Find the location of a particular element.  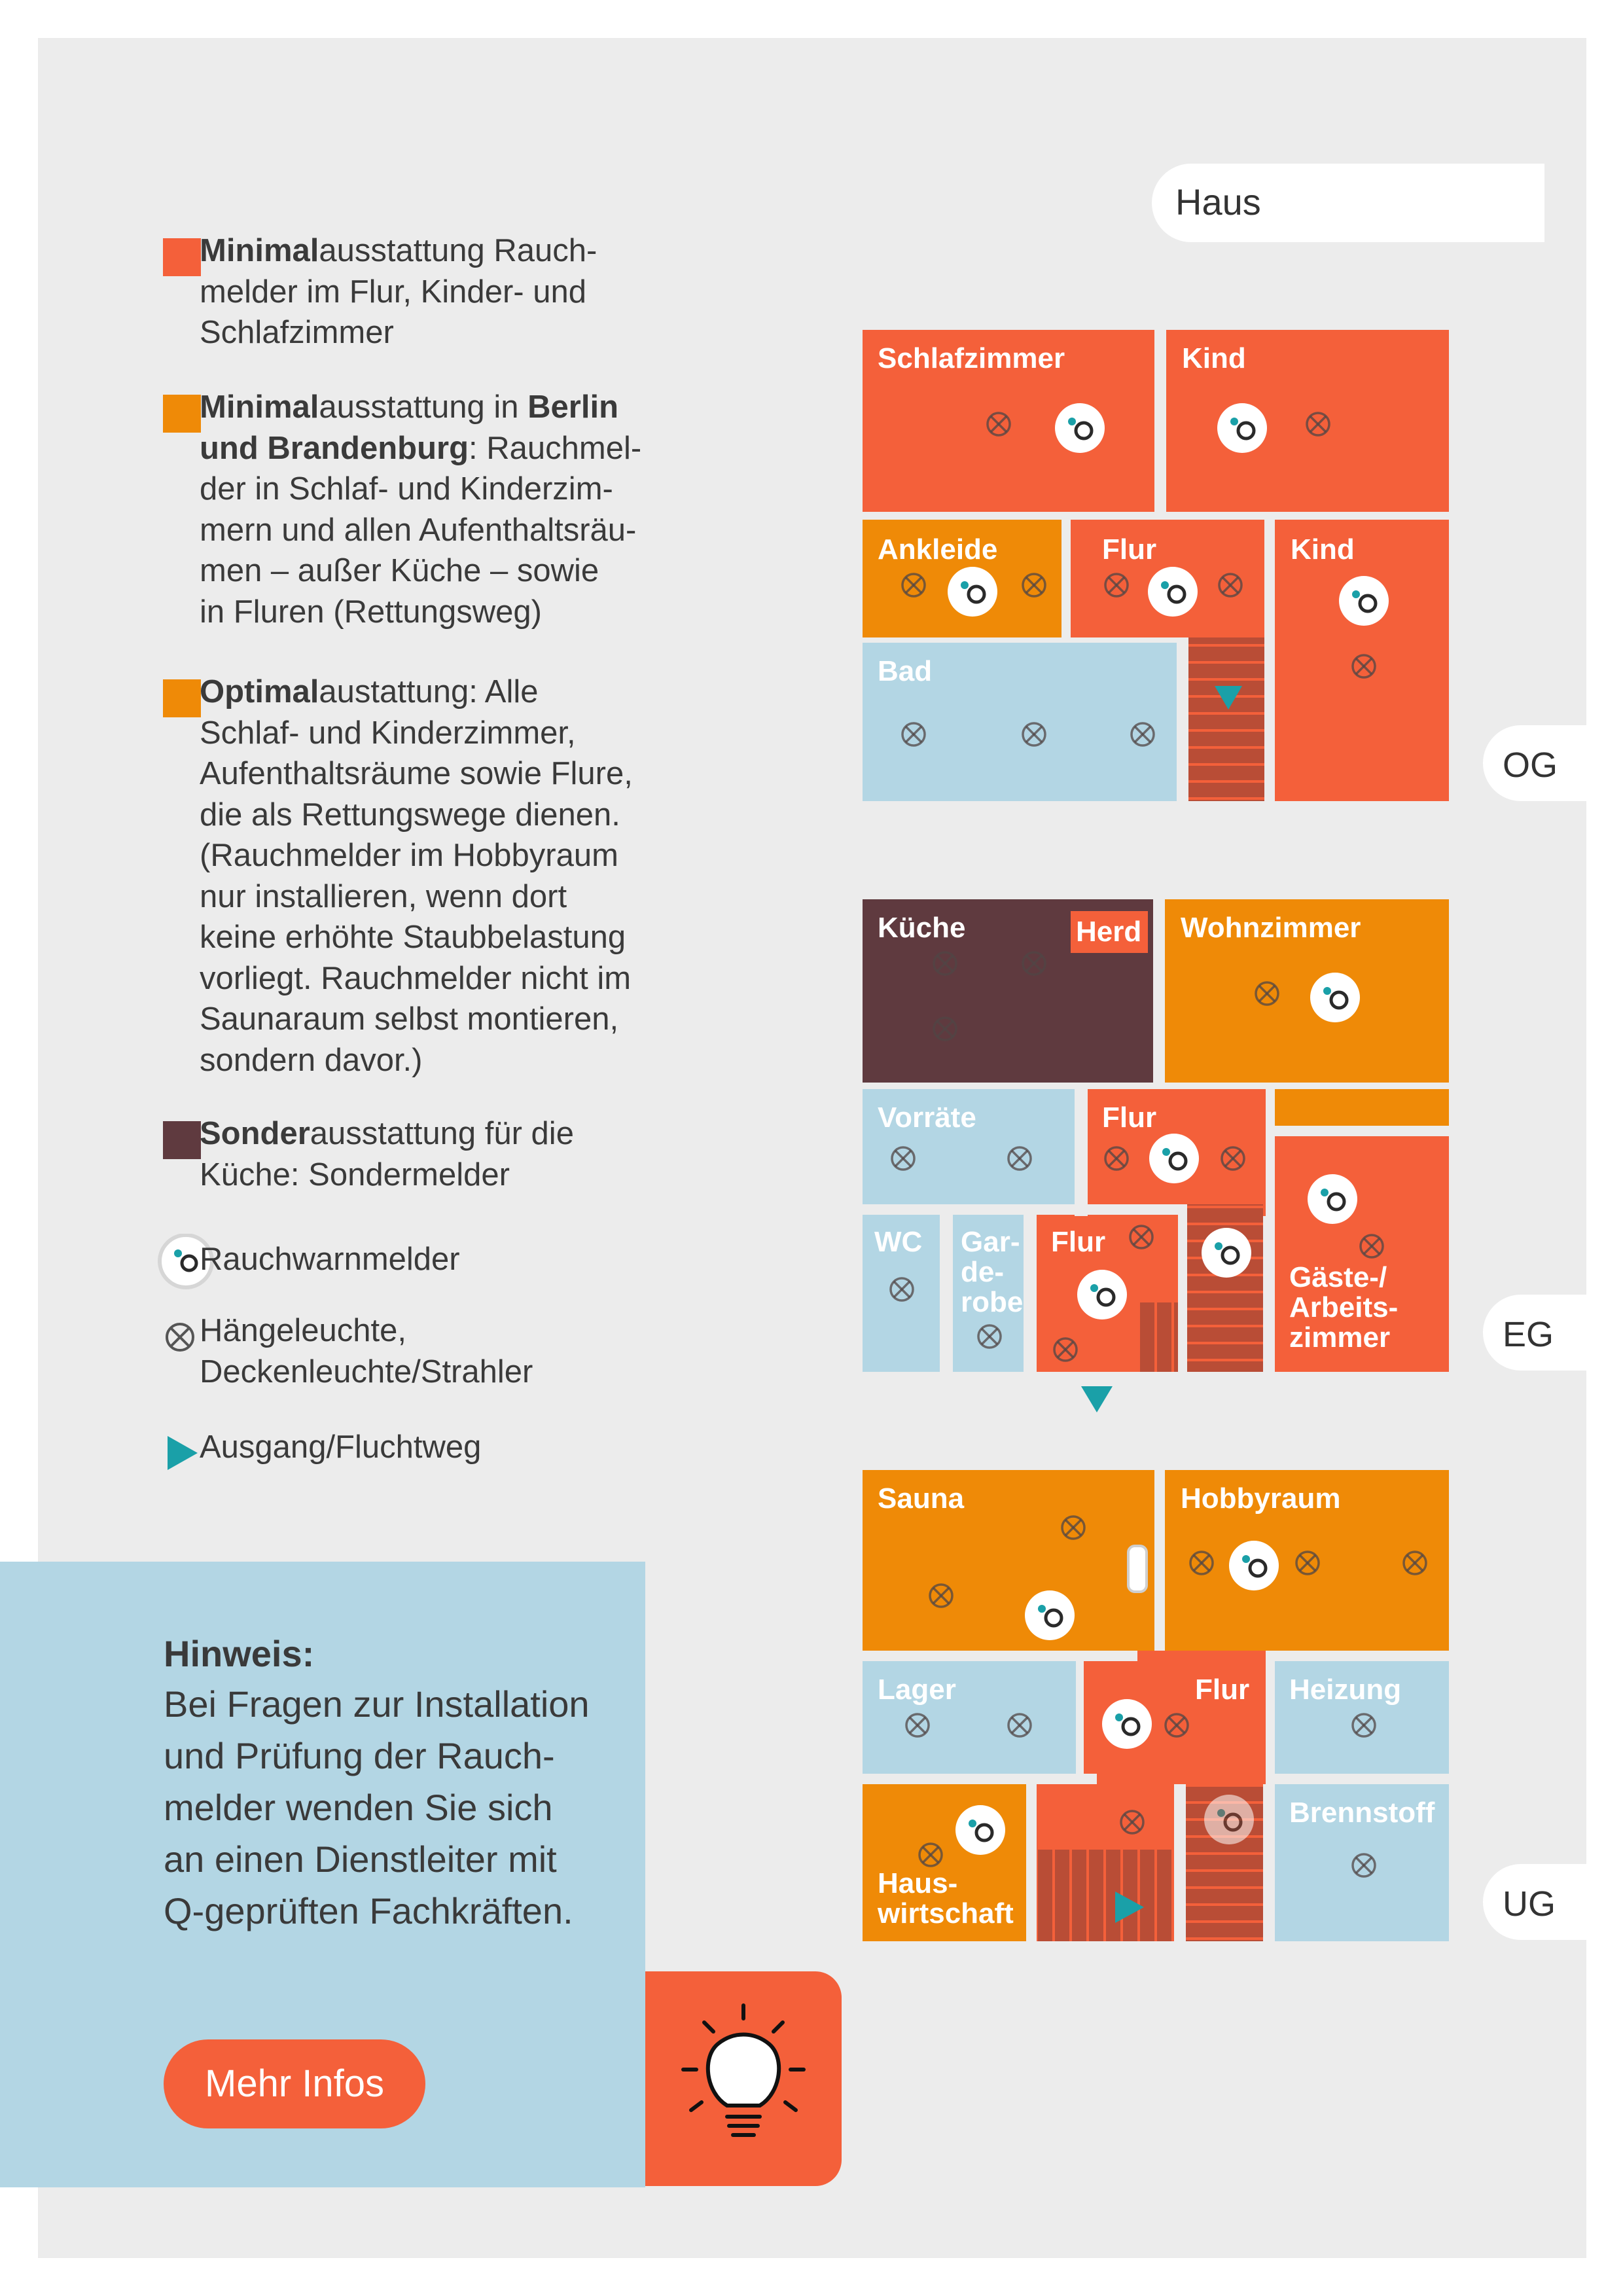

house-label-text: Haus is located at coordinates (1218, 202).